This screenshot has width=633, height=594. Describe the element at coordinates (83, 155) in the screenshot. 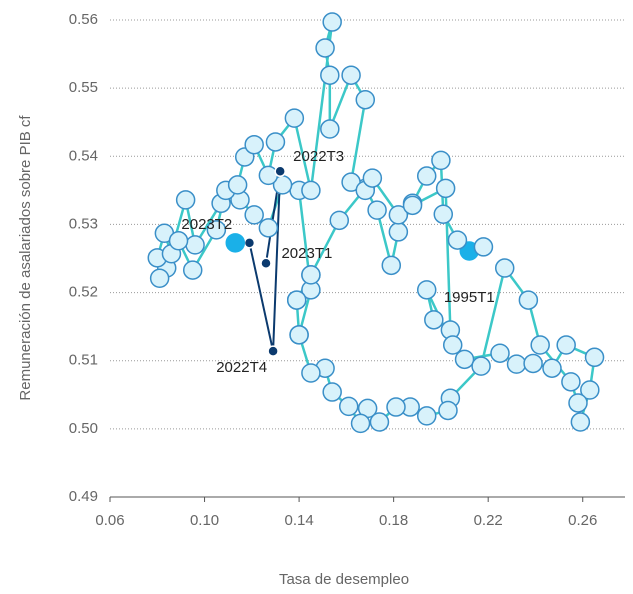

I see `y-tick-label: 0.54` at that location.